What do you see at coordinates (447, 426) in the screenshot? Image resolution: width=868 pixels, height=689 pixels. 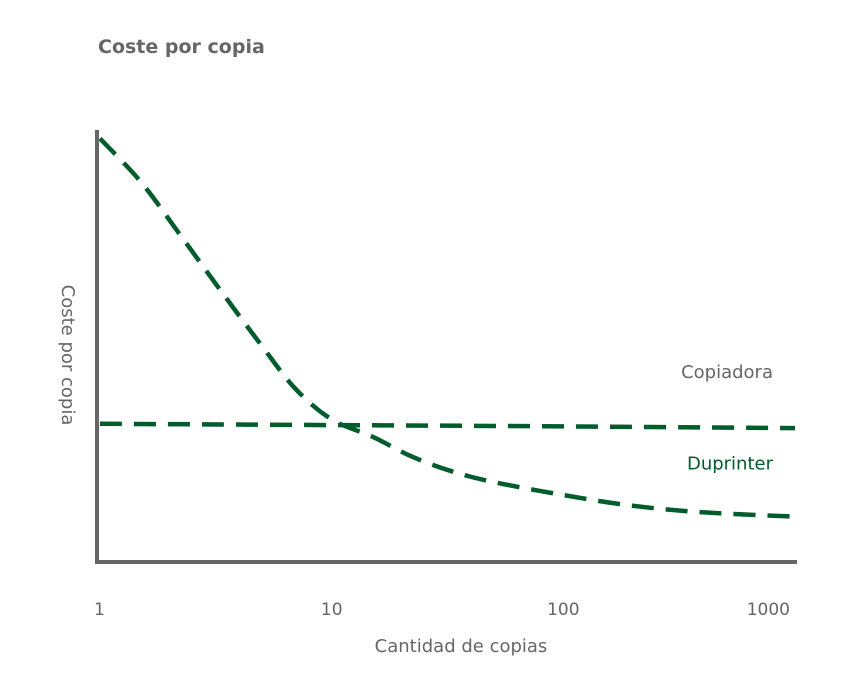 I see `series-line-copiadora` at bounding box center [447, 426].